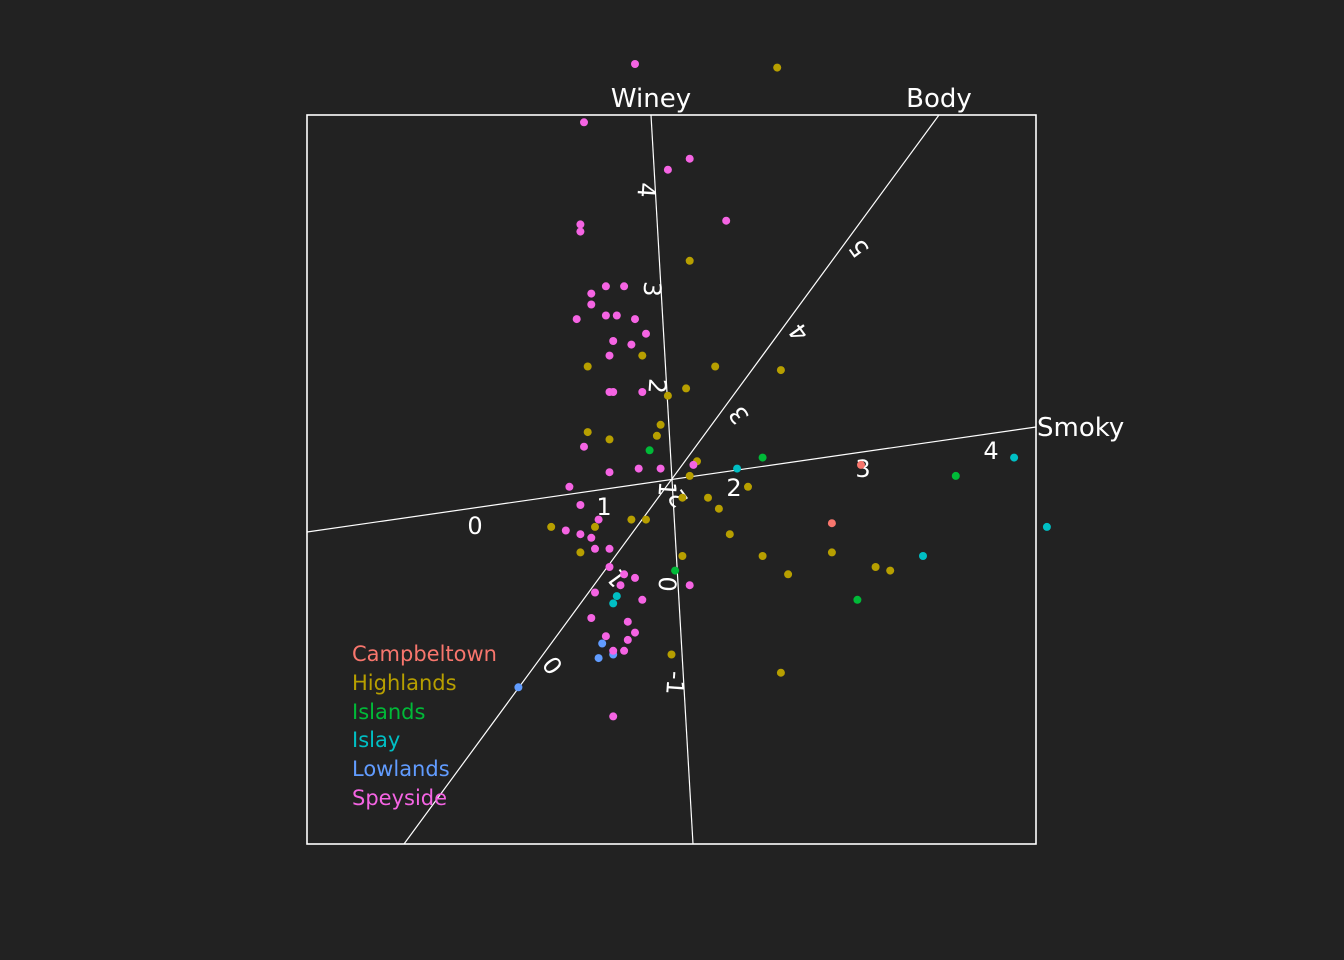  What do you see at coordinates (1080, 428) in the screenshot?
I see `axis-name-smoky: Smoky` at bounding box center [1080, 428].